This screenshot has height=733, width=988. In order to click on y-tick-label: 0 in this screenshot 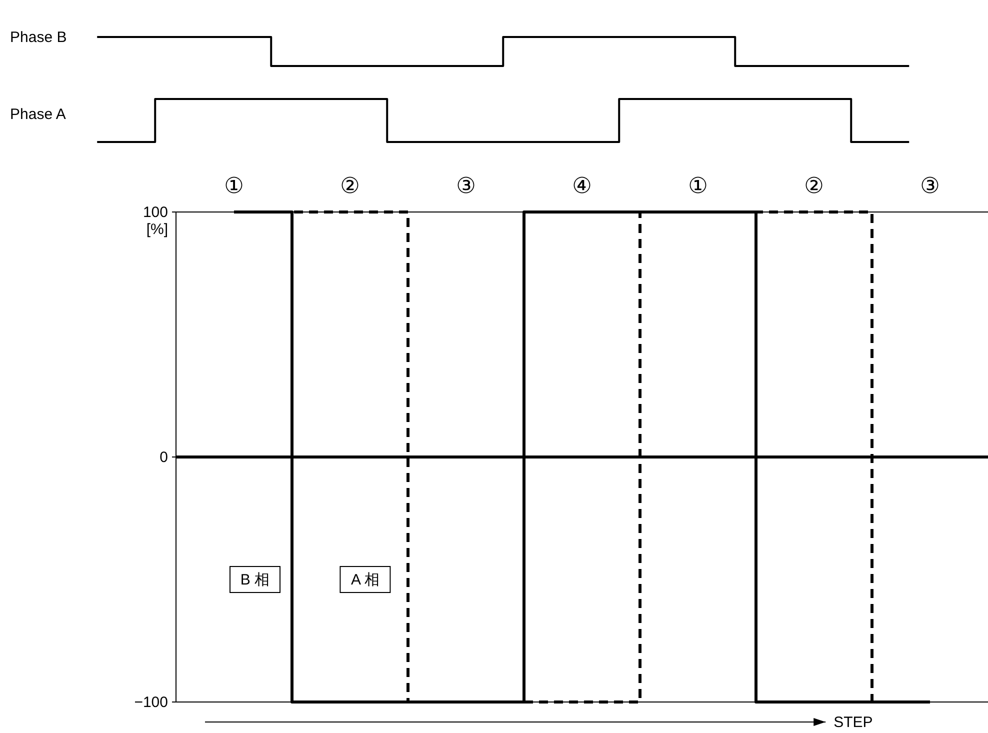, I will do `click(164, 457)`.